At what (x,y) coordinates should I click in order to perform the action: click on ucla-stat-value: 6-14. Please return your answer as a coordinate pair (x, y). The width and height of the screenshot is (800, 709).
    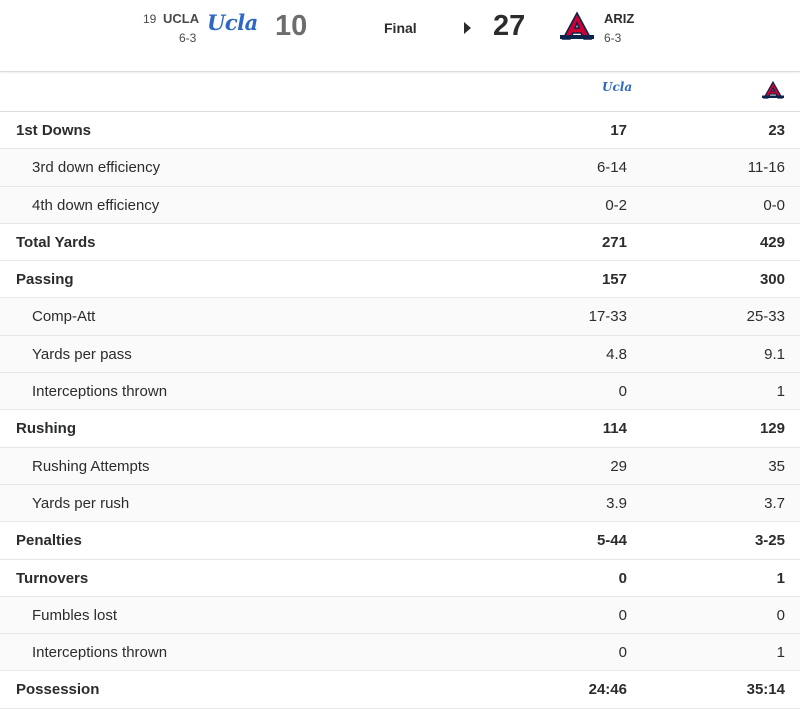
    Looking at the image, I should click on (611, 168).